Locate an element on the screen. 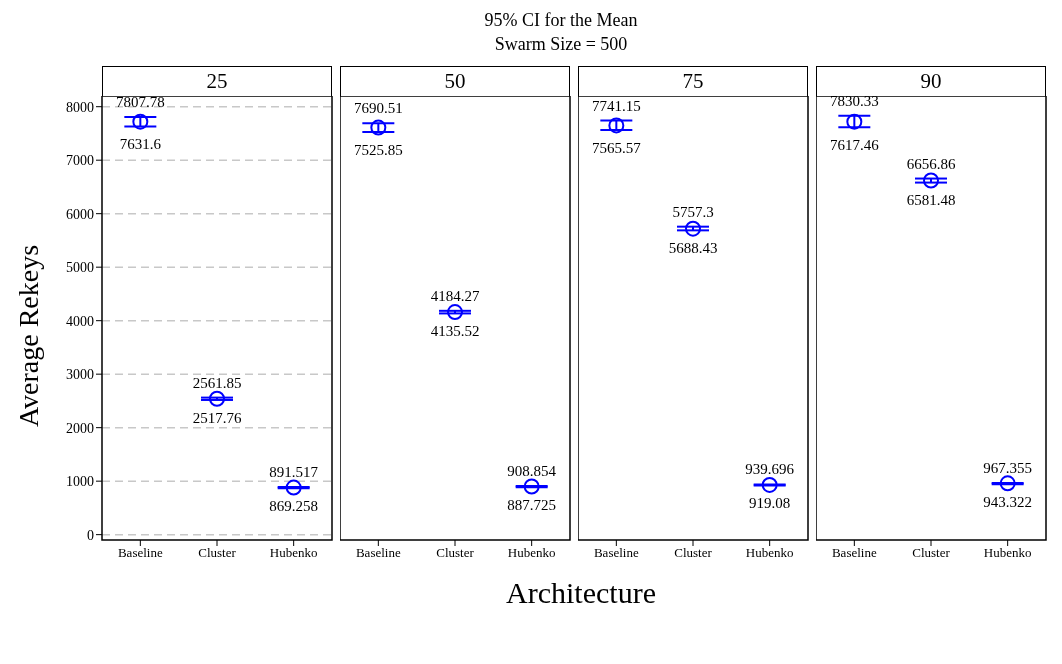 Image resolution: width=1062 pixels, height=664 pixels. annotation: 7565.57 is located at coordinates (616, 147).